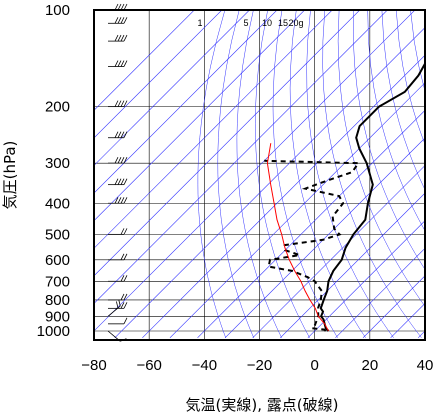 This screenshot has height=412, width=435. Describe the element at coordinates (283, 23) in the screenshot. I see `mixing-ratio-label: 15` at that location.